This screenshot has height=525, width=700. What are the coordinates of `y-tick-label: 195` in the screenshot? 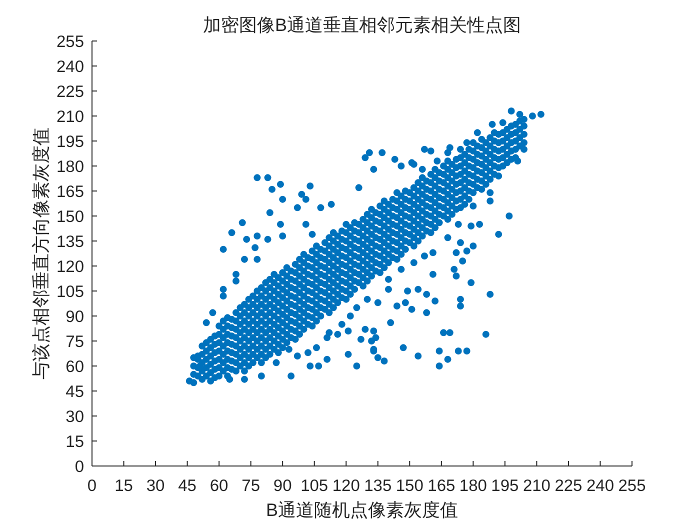 It's located at (70, 141).